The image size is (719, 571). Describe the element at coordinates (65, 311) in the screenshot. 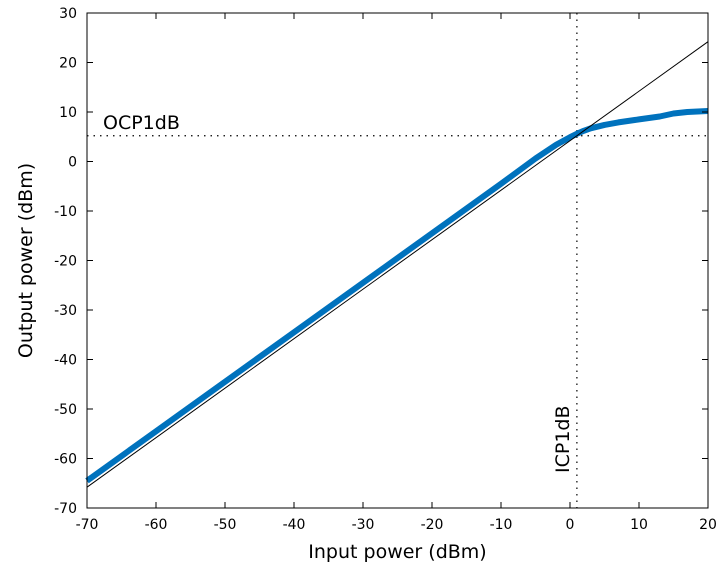

I see `y-tick-label: -30` at that location.